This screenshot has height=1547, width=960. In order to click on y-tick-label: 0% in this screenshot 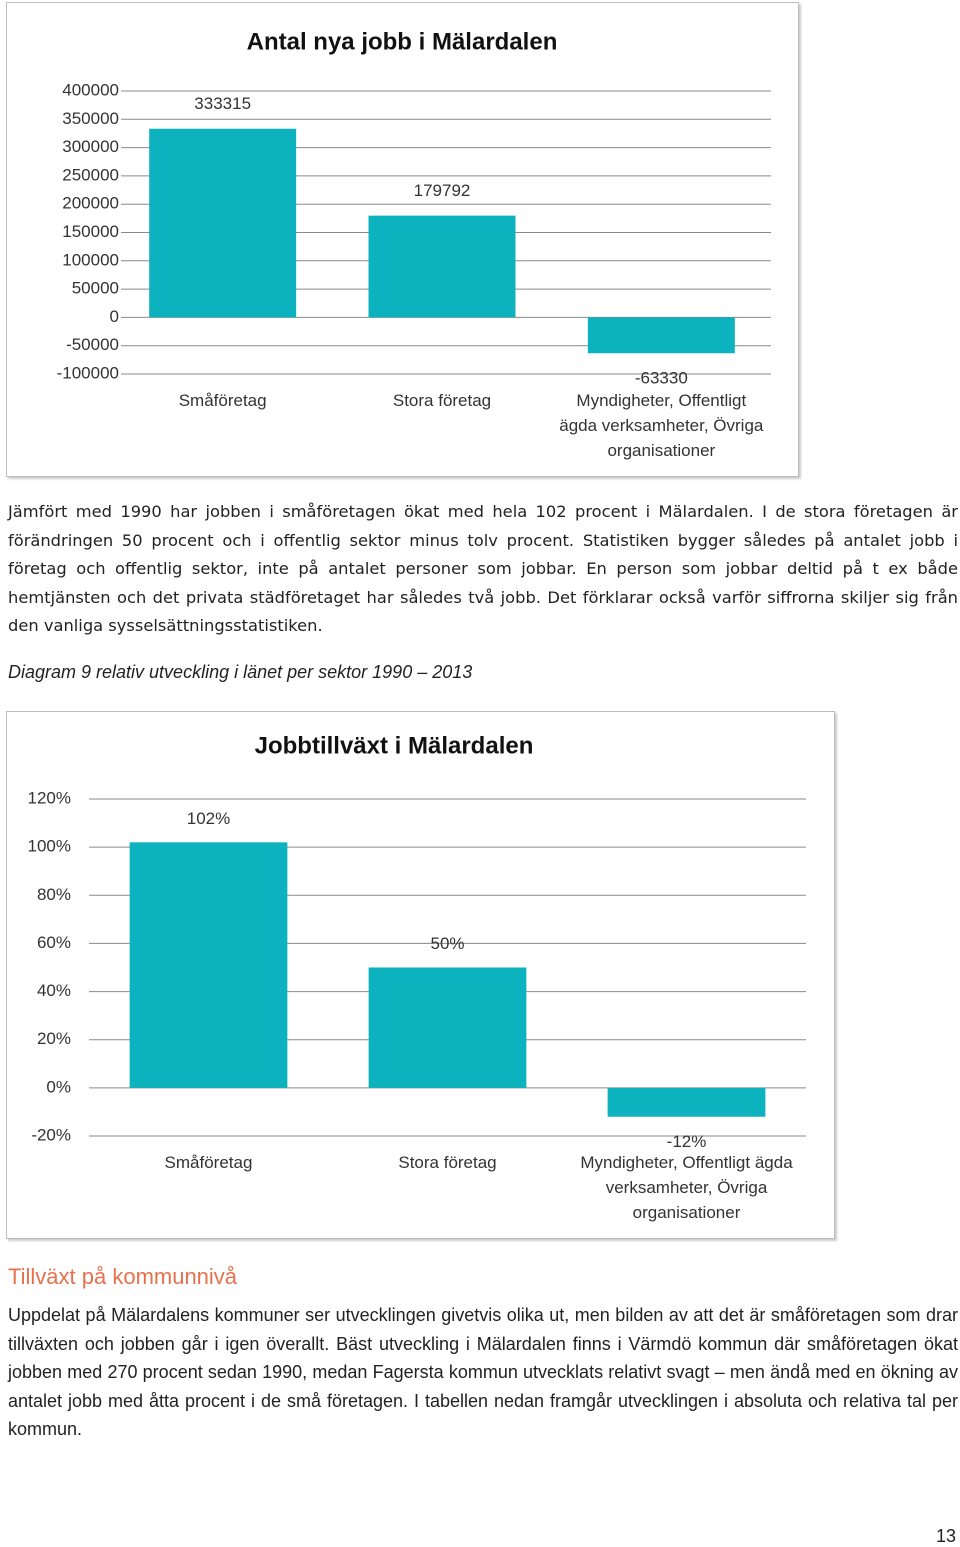, I will do `click(58, 1086)`.